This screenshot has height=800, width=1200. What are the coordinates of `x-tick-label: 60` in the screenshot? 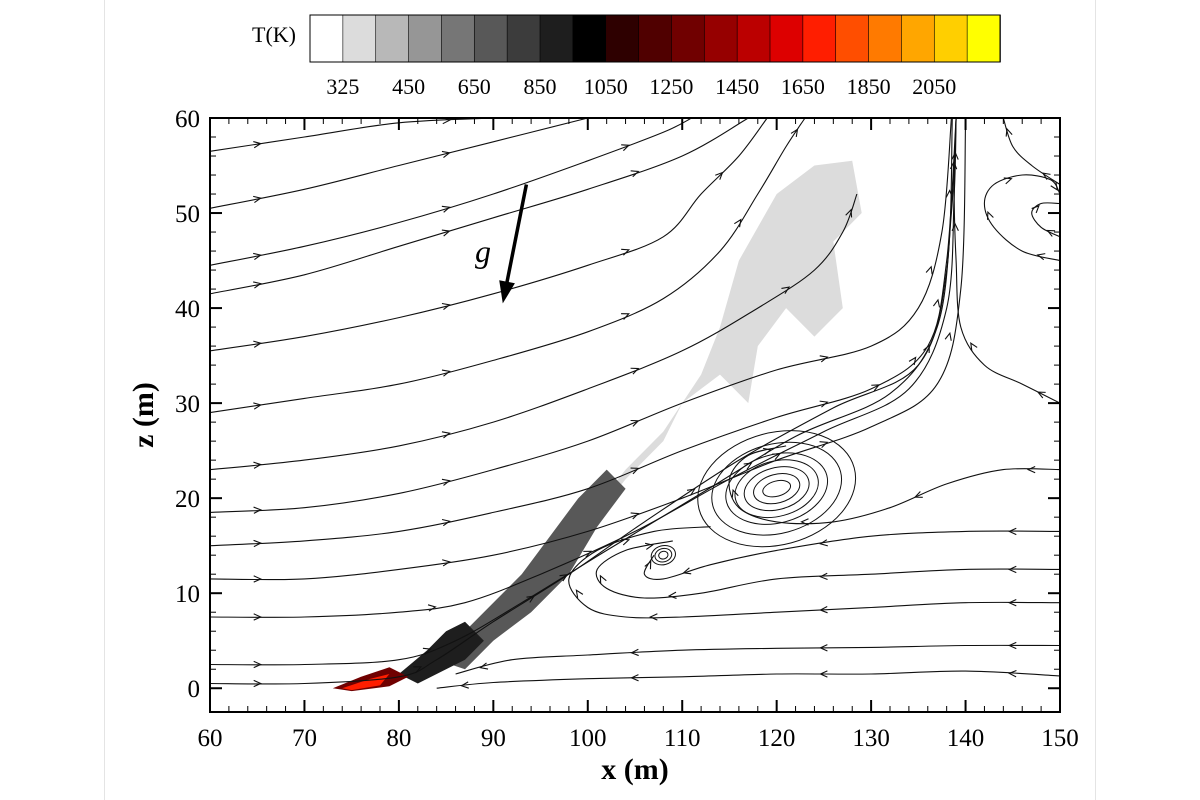 It's located at (210, 738).